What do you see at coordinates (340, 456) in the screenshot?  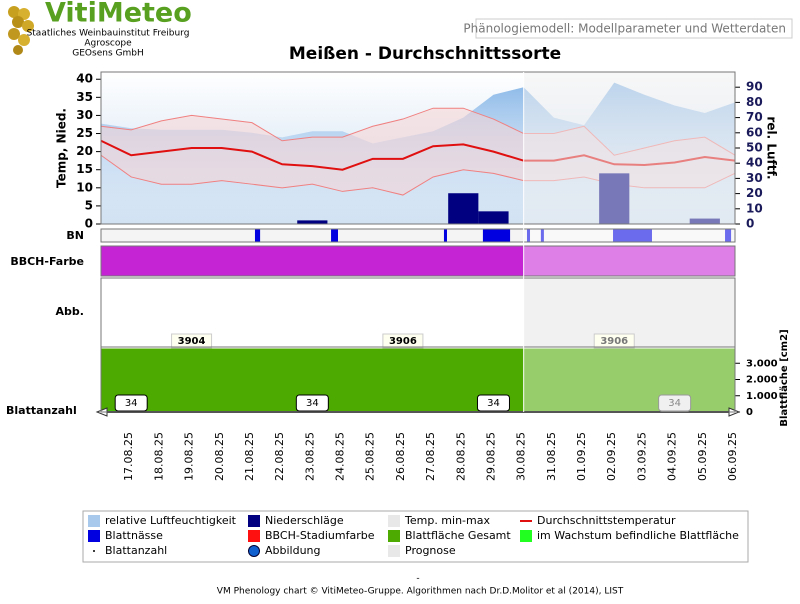 I see `x-tick-label: 24.08.25` at bounding box center [340, 456].